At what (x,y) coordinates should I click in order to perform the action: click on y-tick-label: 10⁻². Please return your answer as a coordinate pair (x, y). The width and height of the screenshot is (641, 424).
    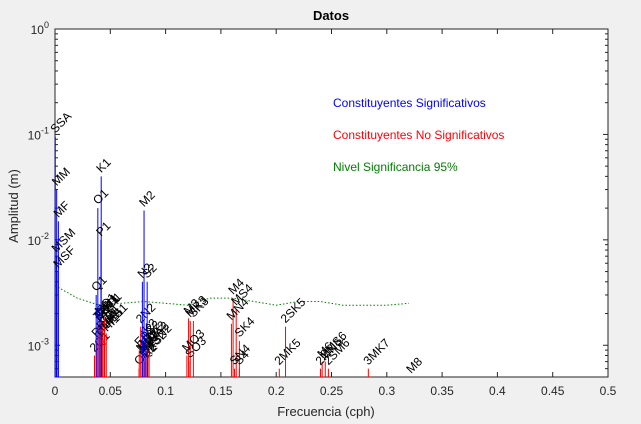
    Looking at the image, I should click on (38, 239).